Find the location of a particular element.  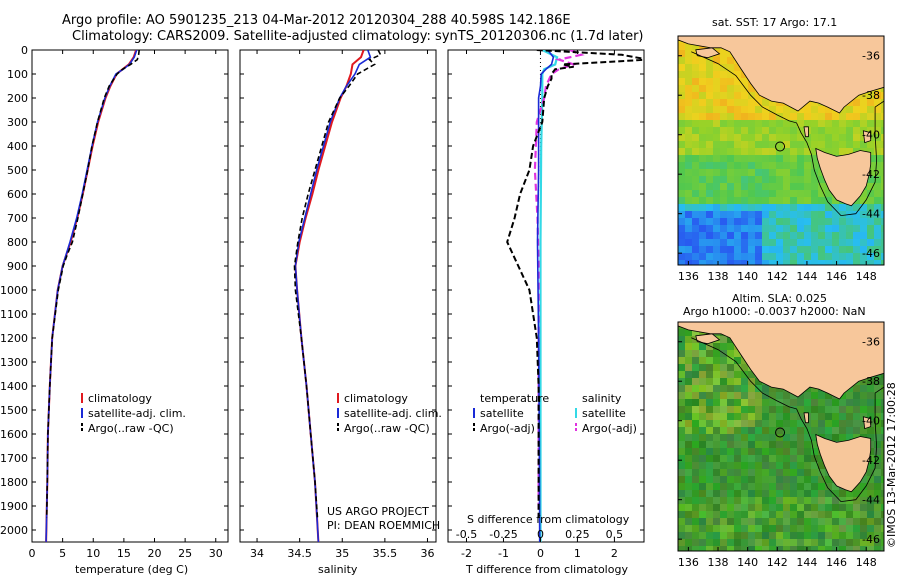

land-flin is located at coordinates (867, 423).